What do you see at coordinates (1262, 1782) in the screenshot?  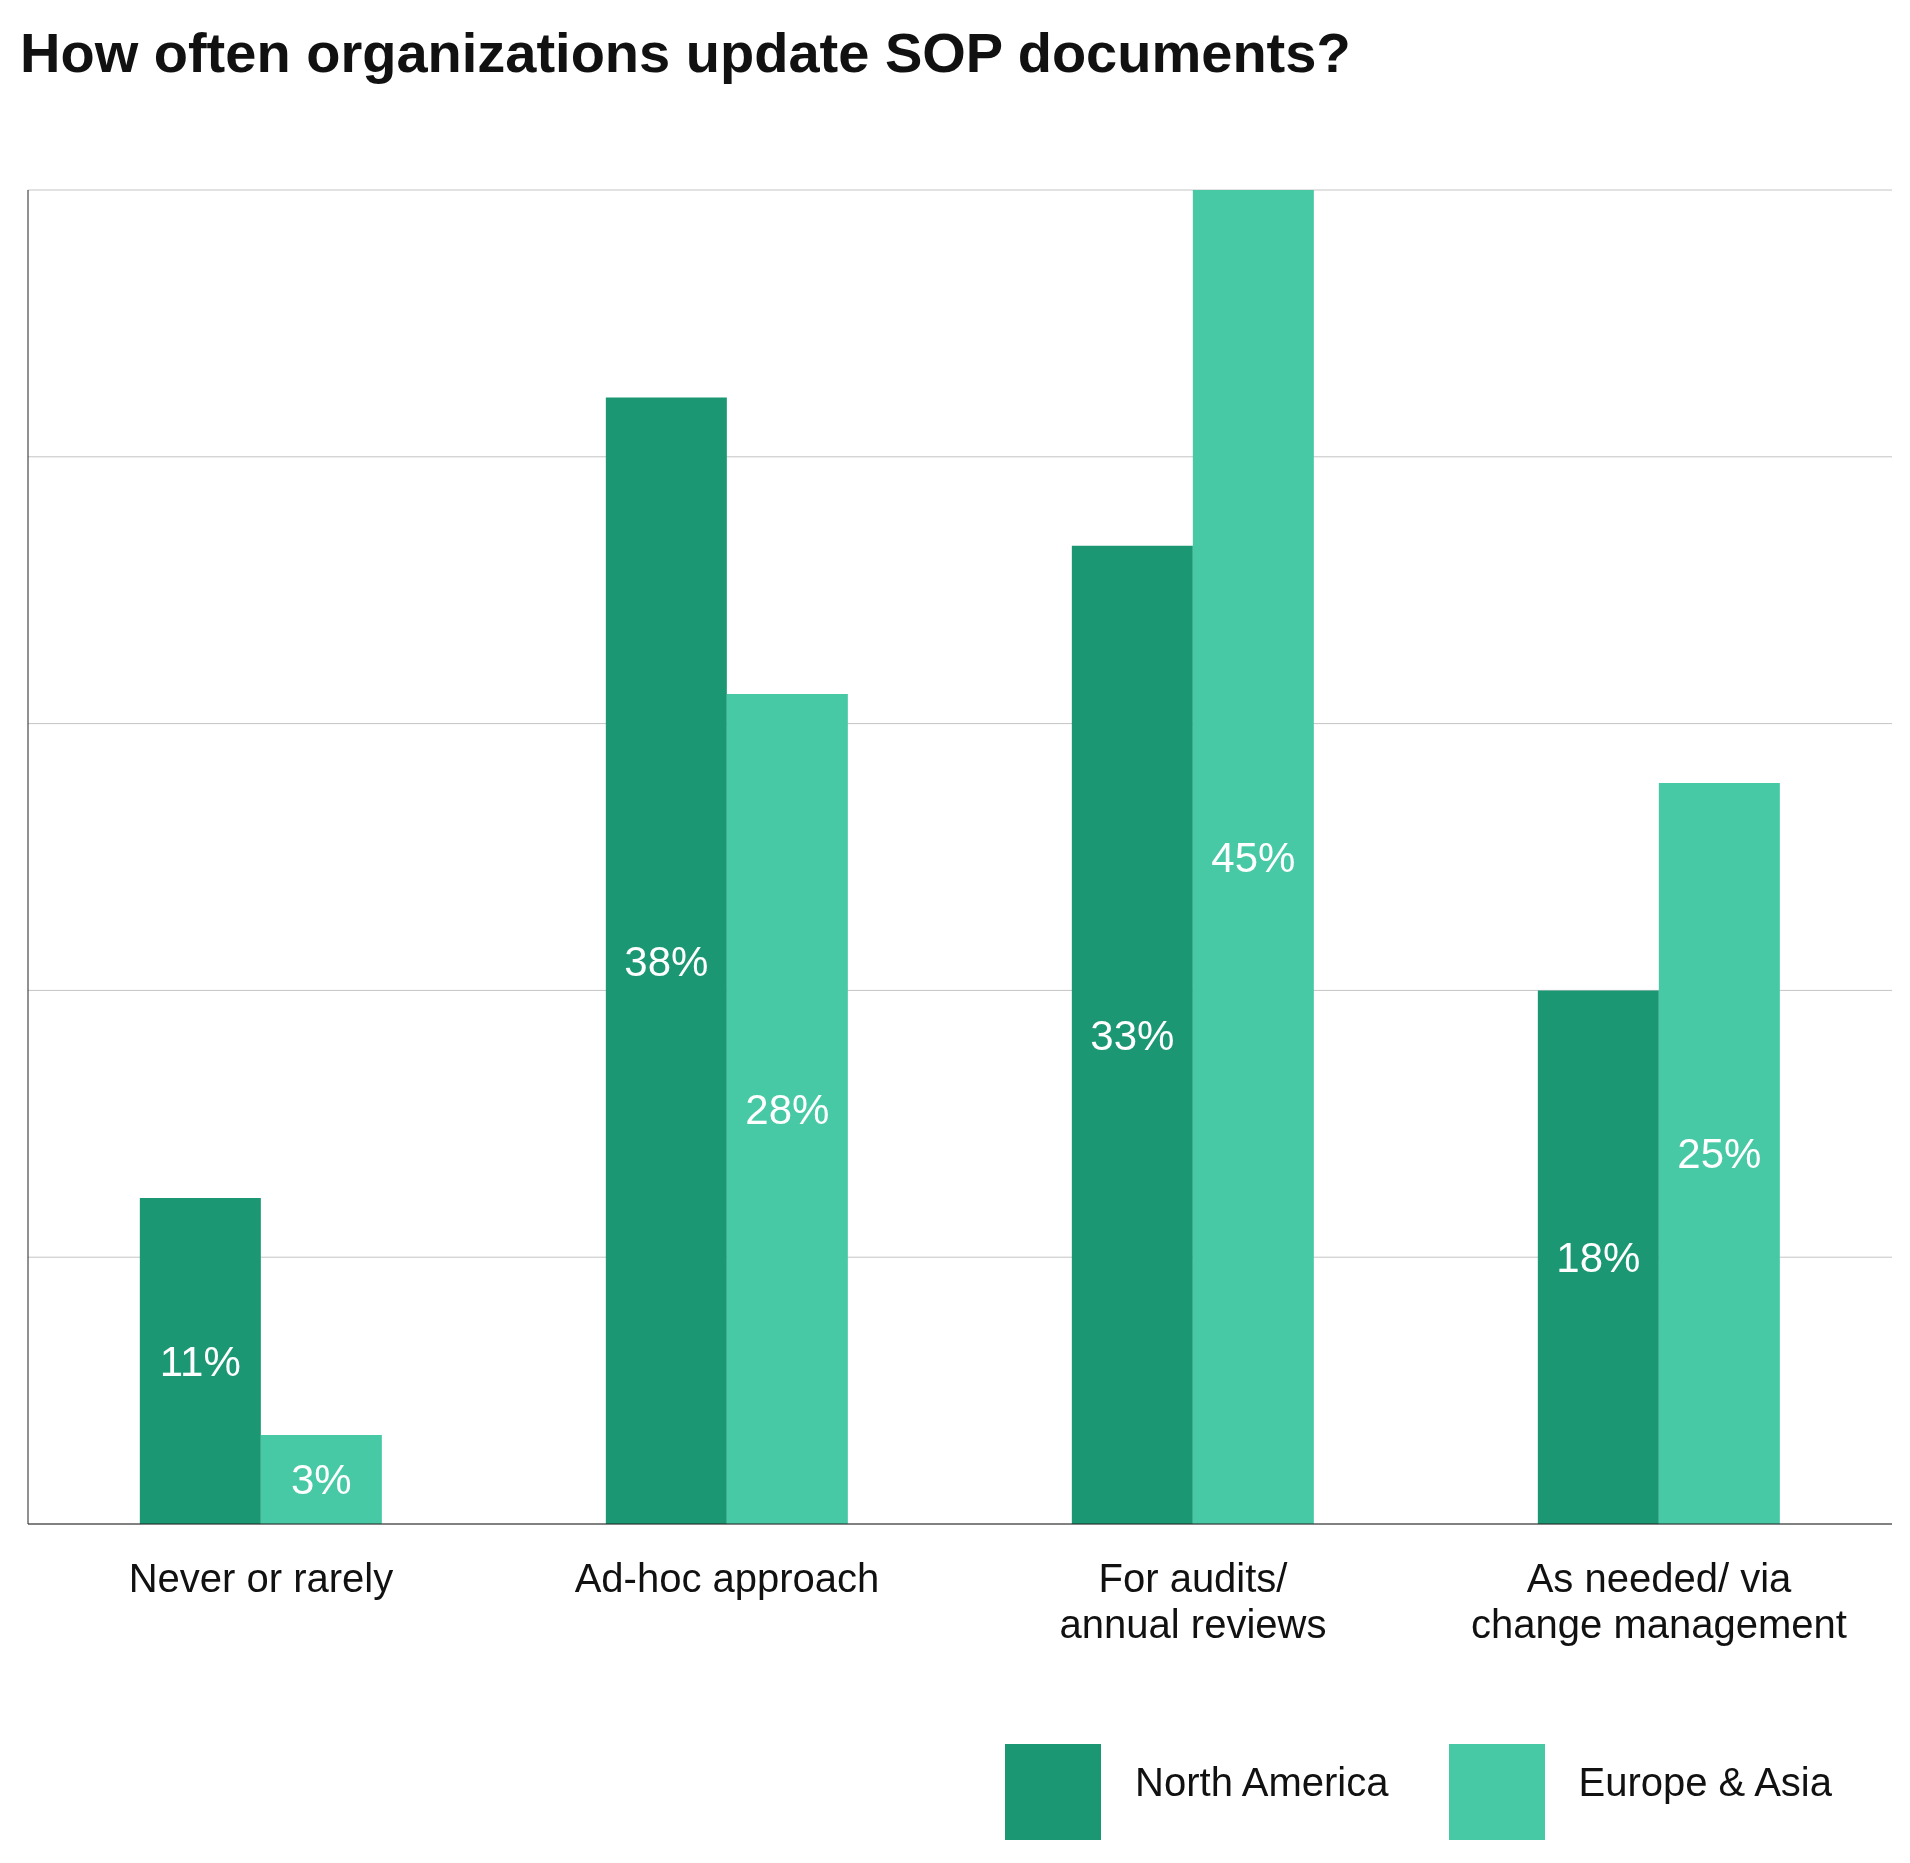 I see `legend-label: North America` at bounding box center [1262, 1782].